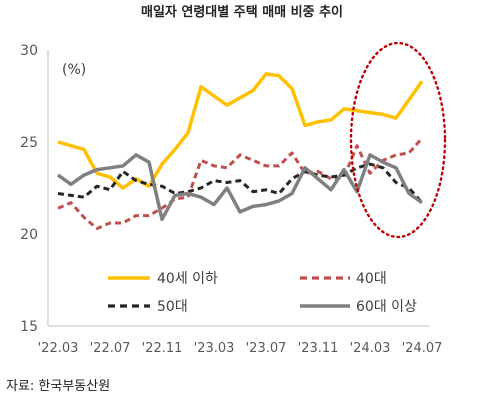 This screenshot has width=478, height=408. Describe the element at coordinates (386, 307) in the screenshot. I see `legend-label: 60대 이상` at that location.